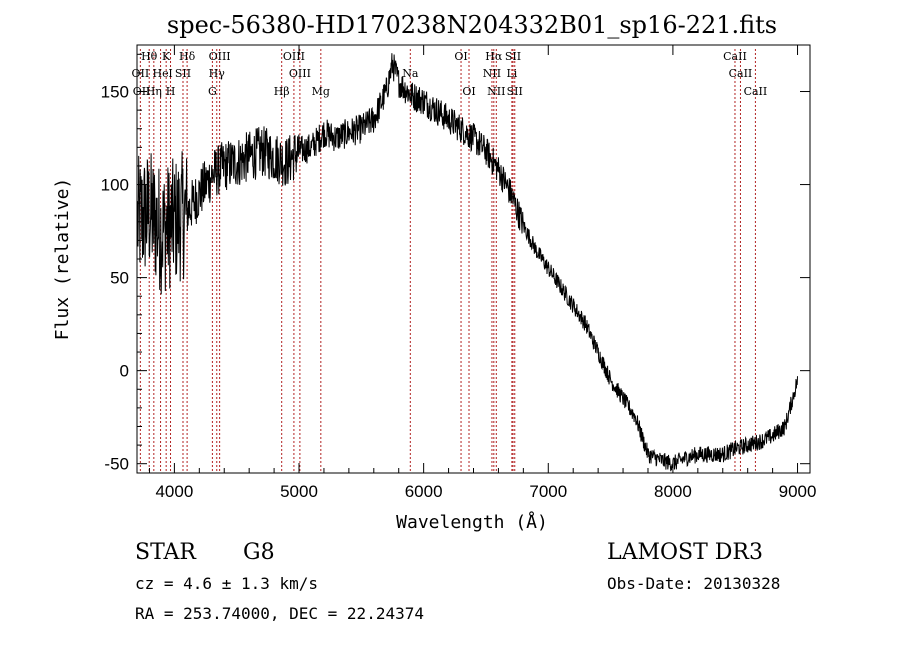  I want to click on y-tick-label: 100, so click(115, 185).